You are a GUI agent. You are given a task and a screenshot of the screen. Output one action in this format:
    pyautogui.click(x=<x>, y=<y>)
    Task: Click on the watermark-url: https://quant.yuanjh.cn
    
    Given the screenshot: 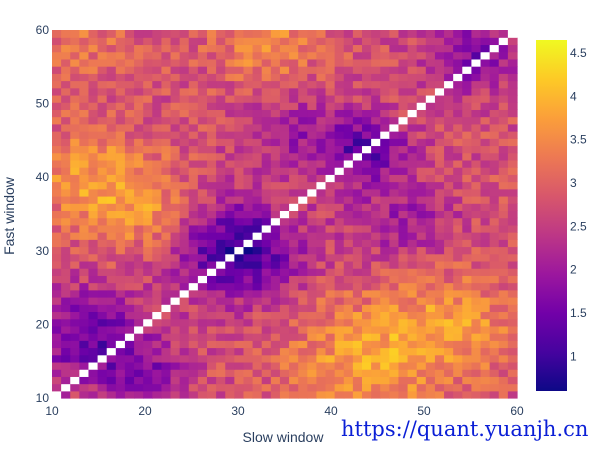 What is the action you would take?
    pyautogui.click(x=465, y=429)
    